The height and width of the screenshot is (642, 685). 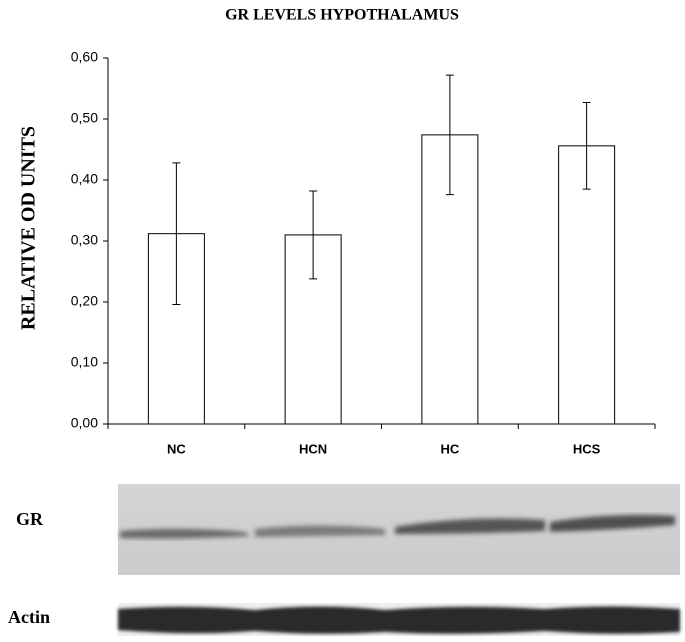 What do you see at coordinates (587, 448) in the screenshot?
I see `x-tick-label: HCS` at bounding box center [587, 448].